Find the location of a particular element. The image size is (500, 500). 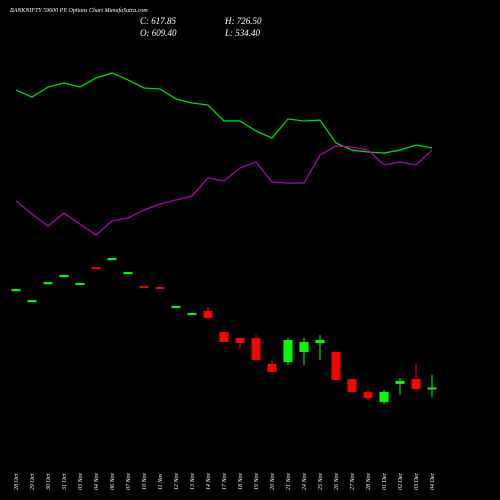

x-tick-label: 04 Dec is located at coordinates (432, 481).